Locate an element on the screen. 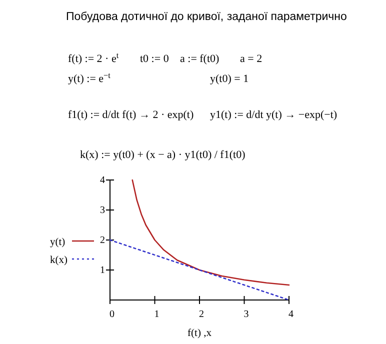  text: k(x) := y(t0) + (x − a) · y1(t0) / f1(t0) is located at coordinates (163, 155).